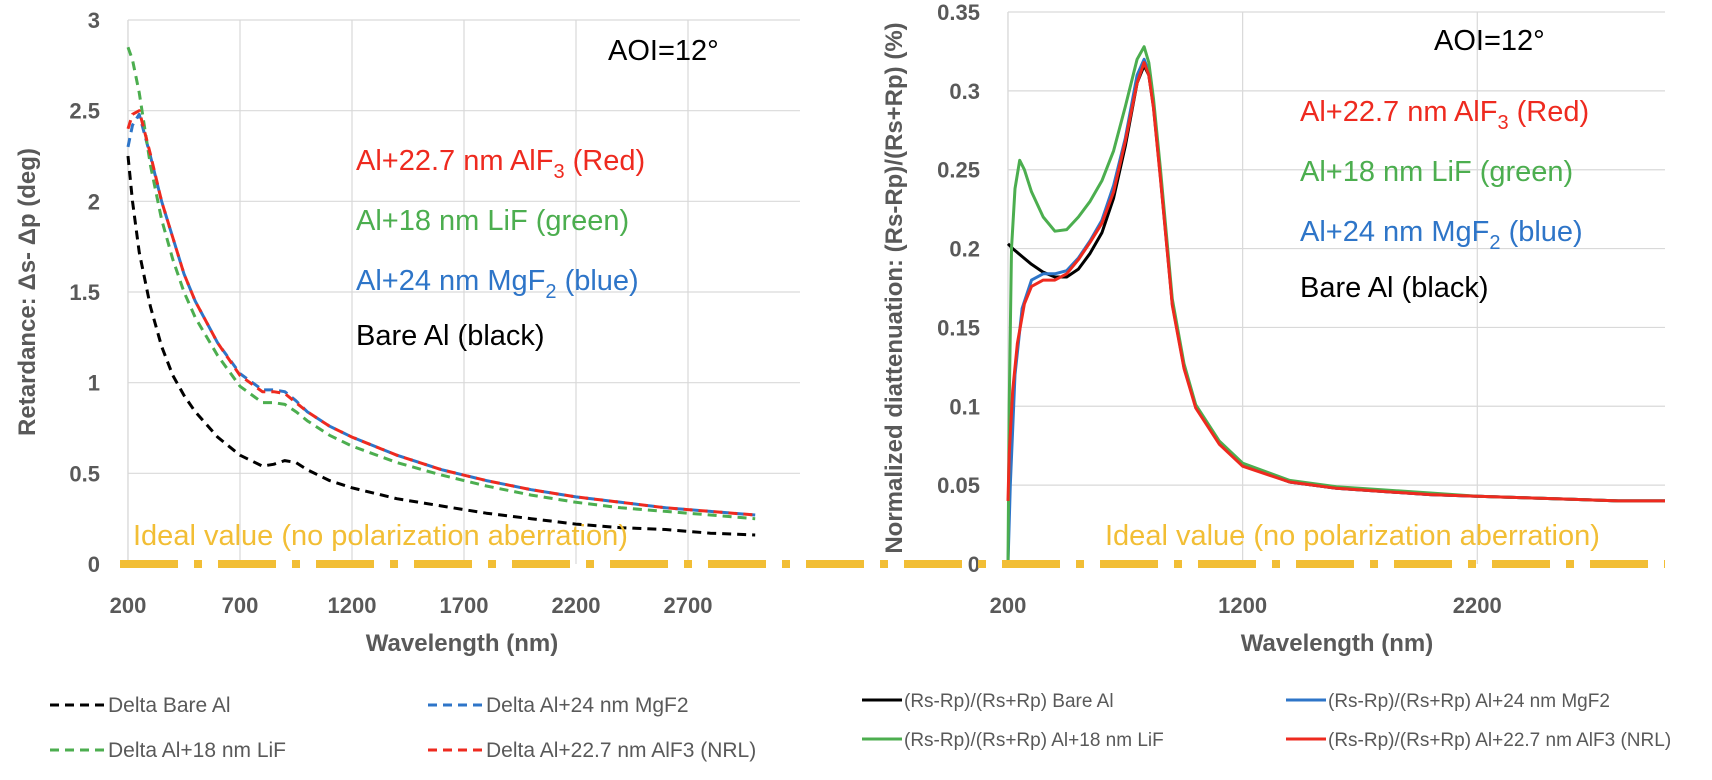 The height and width of the screenshot is (780, 1712). I want to click on legend-label: (Rs-Rp)/(Rs+Rp) Bare Al, so click(1009, 701).